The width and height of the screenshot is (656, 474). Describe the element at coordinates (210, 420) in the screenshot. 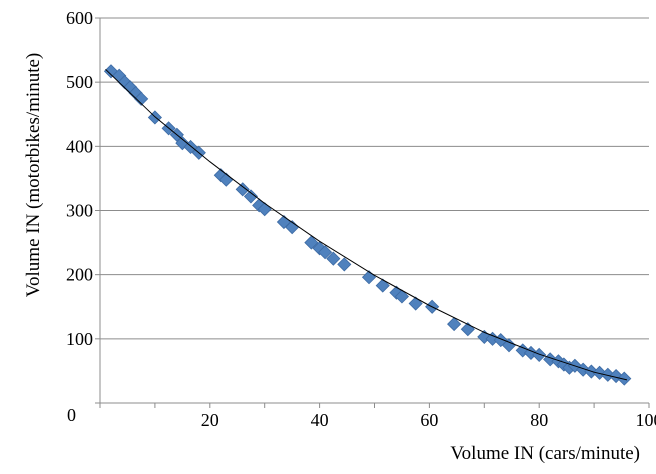

I see `x-tick-label: 20` at that location.